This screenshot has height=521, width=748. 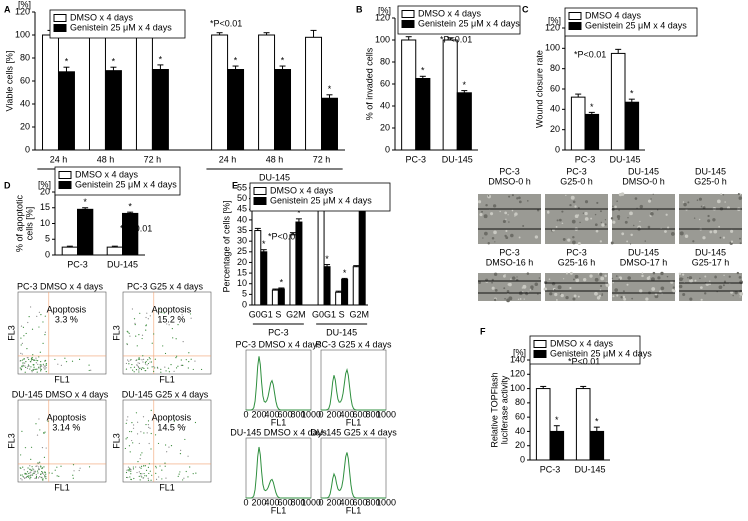 I want to click on histogram-tick-label: 400, so click(x=346, y=502).